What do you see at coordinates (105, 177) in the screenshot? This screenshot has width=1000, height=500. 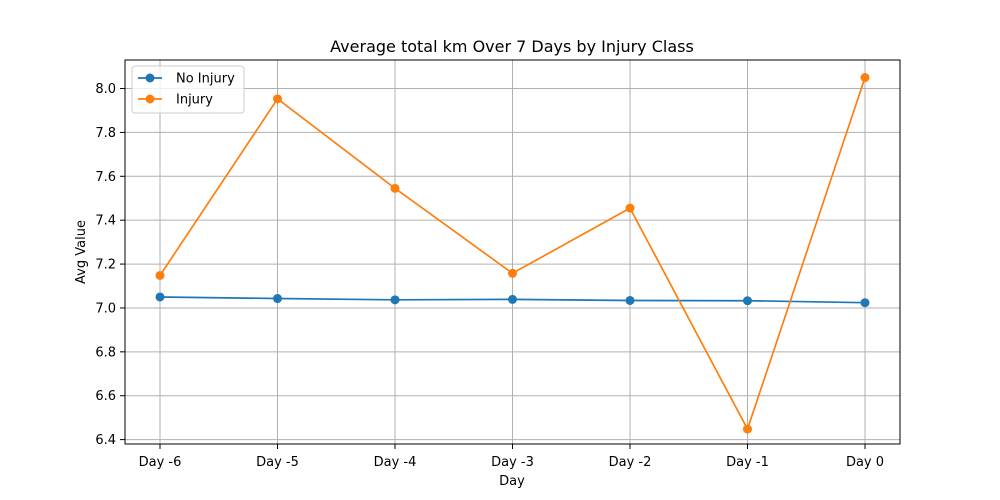 I see `y-tick-label: 7.6` at bounding box center [105, 177].